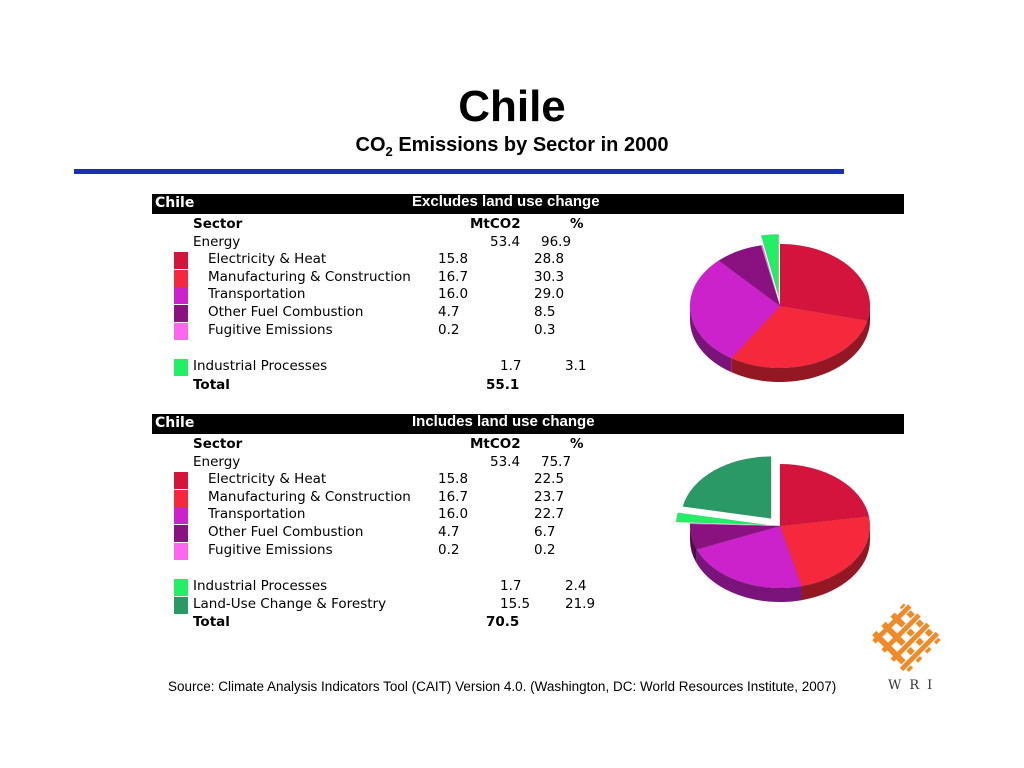 The image size is (1024, 768). I want to click on table-title: Includes land use change, so click(503, 421).